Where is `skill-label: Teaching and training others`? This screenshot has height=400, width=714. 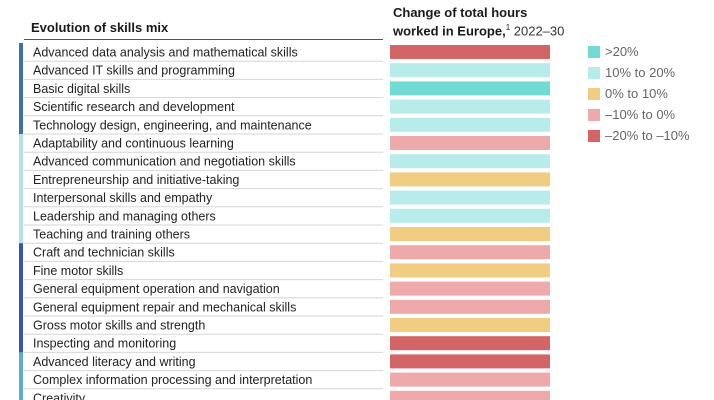 skill-label: Teaching and training others is located at coordinates (111, 235).